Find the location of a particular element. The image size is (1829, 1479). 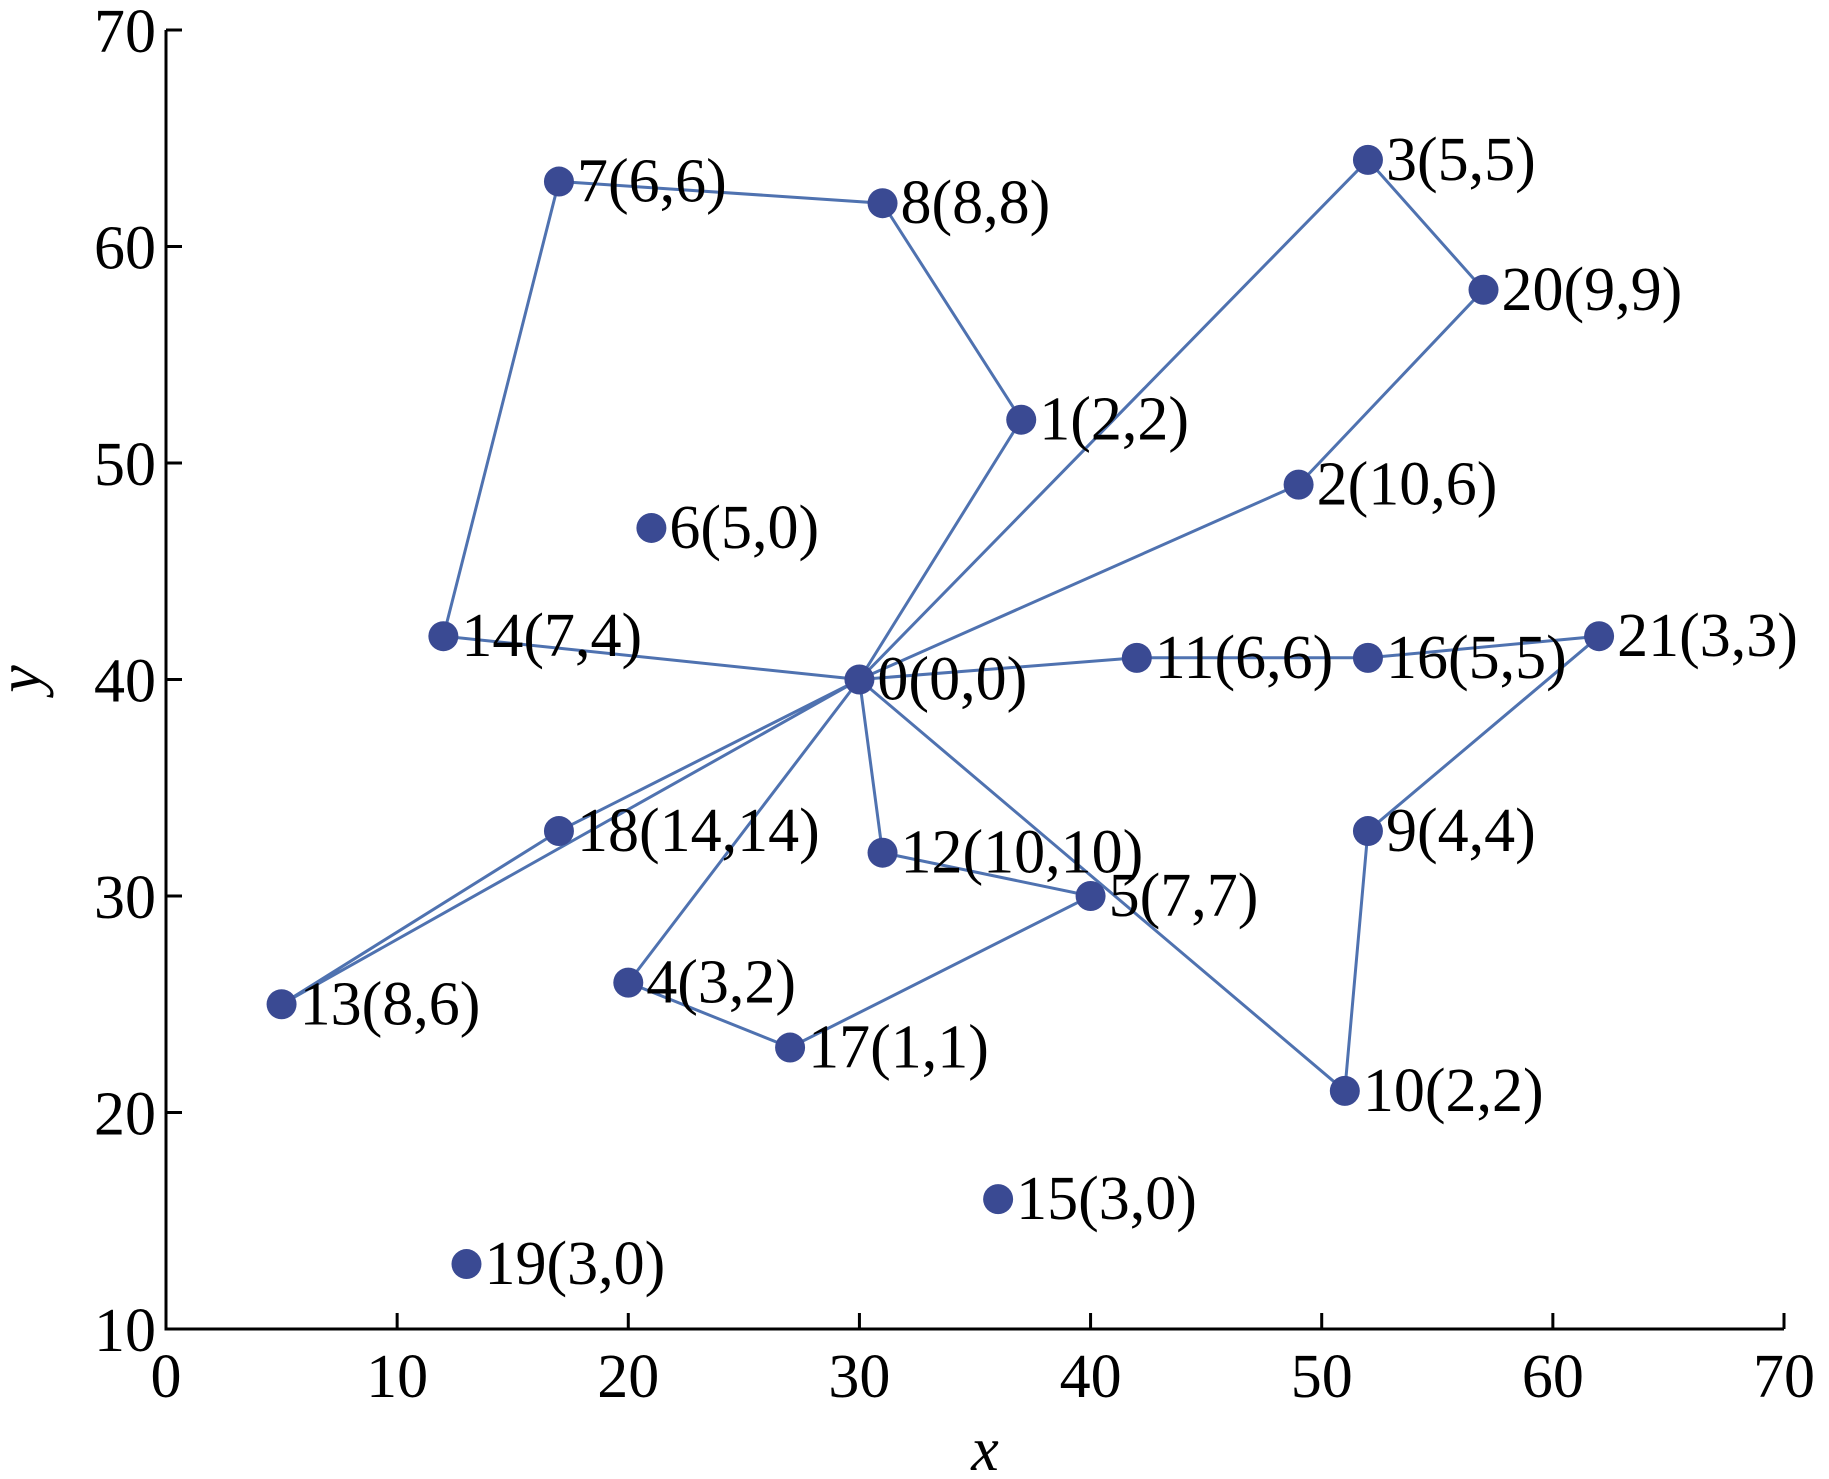

x-tick-label-0: 0 is located at coordinates (166, 1377).